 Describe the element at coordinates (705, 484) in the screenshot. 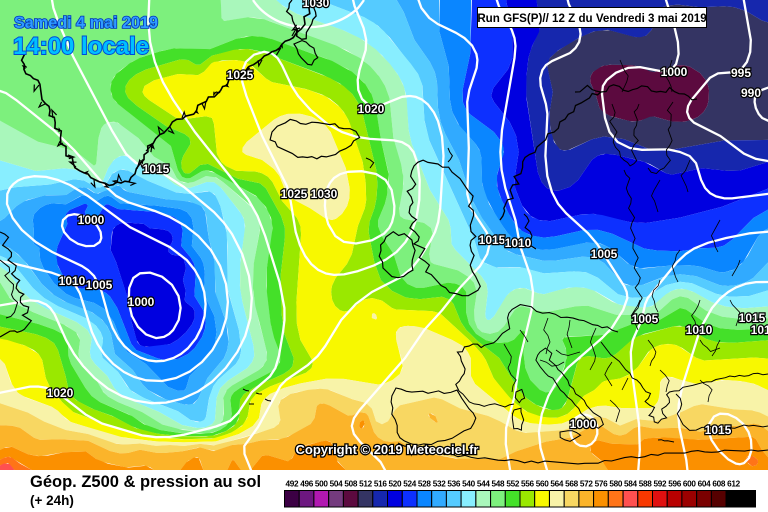

I see `svg-text: 604` at that location.